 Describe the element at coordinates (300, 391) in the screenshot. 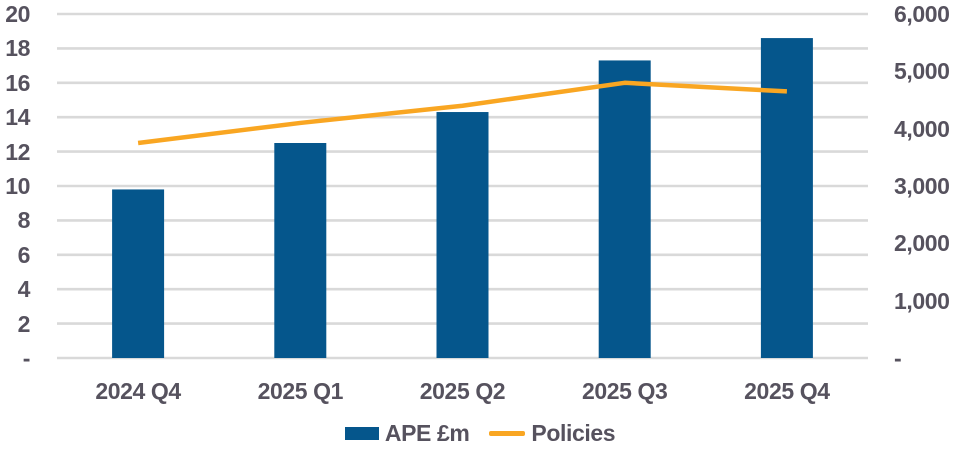

I see `x-axis-label-2025-q1: 2025 Q1` at that location.